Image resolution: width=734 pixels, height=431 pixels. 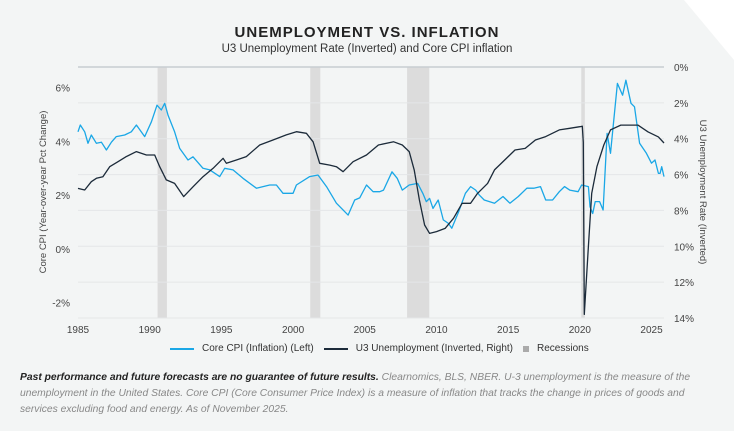 I want to click on right-tick-label: 0%, so click(x=681, y=68).